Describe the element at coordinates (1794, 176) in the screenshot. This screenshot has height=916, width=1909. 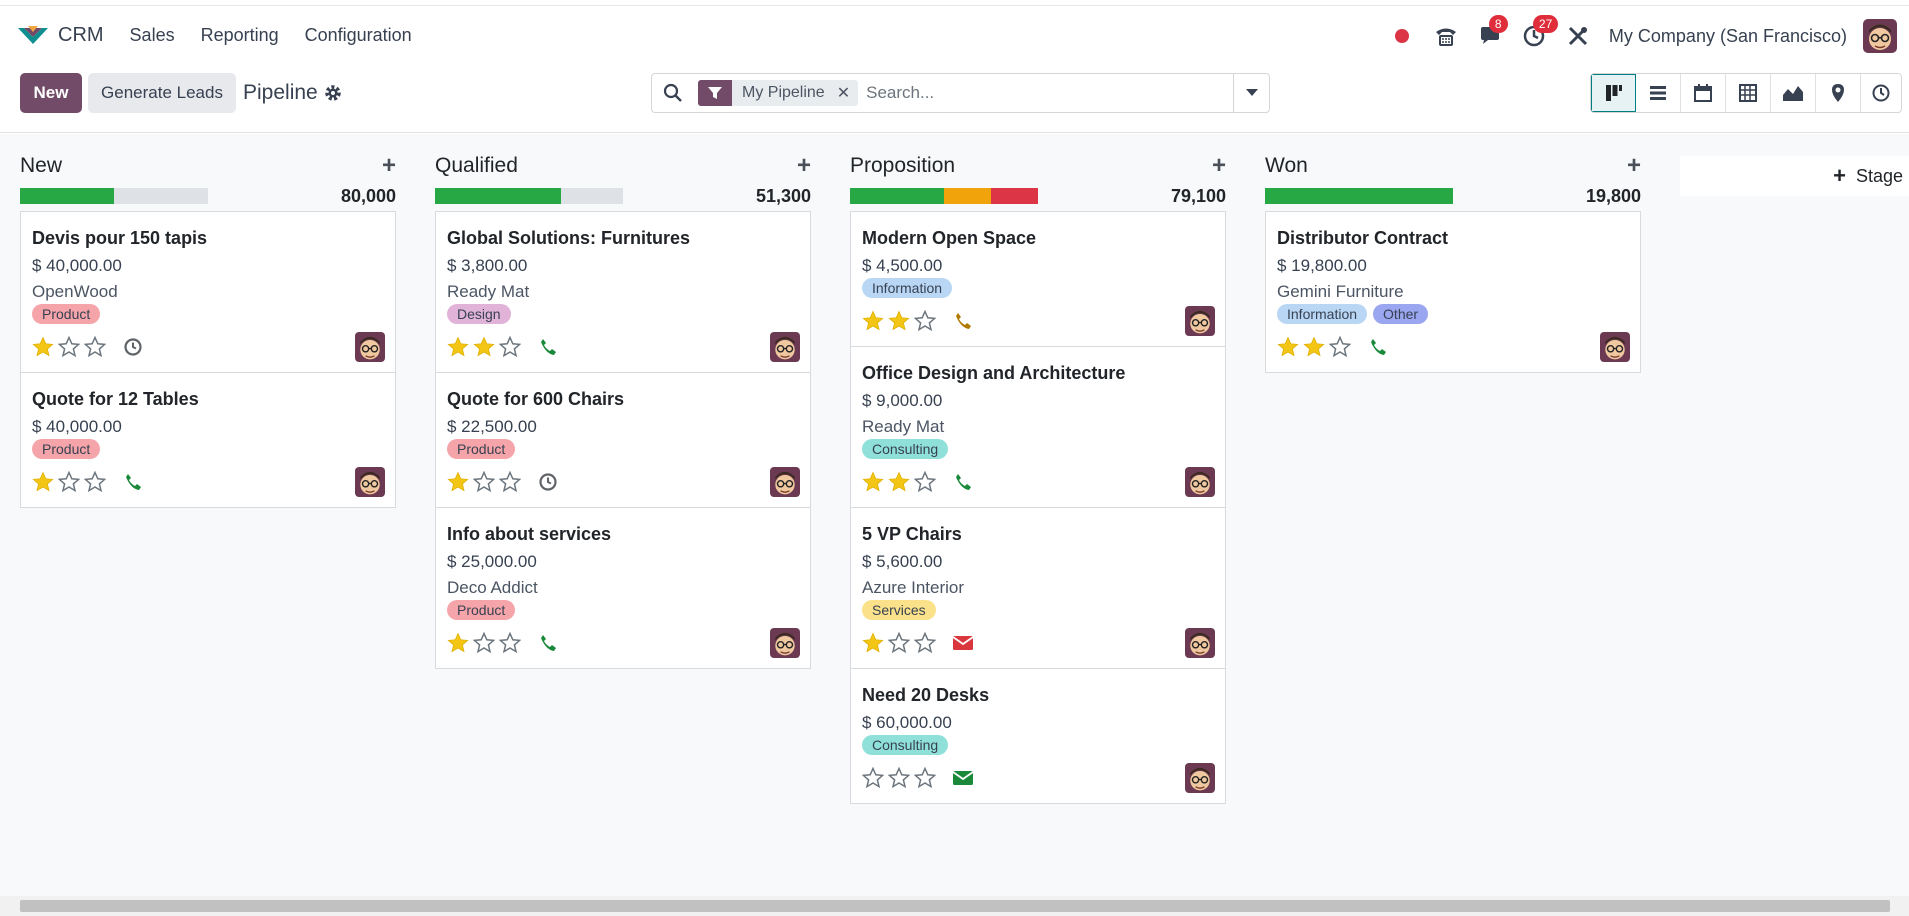
I see `add-stage-button: + Stage` at that location.